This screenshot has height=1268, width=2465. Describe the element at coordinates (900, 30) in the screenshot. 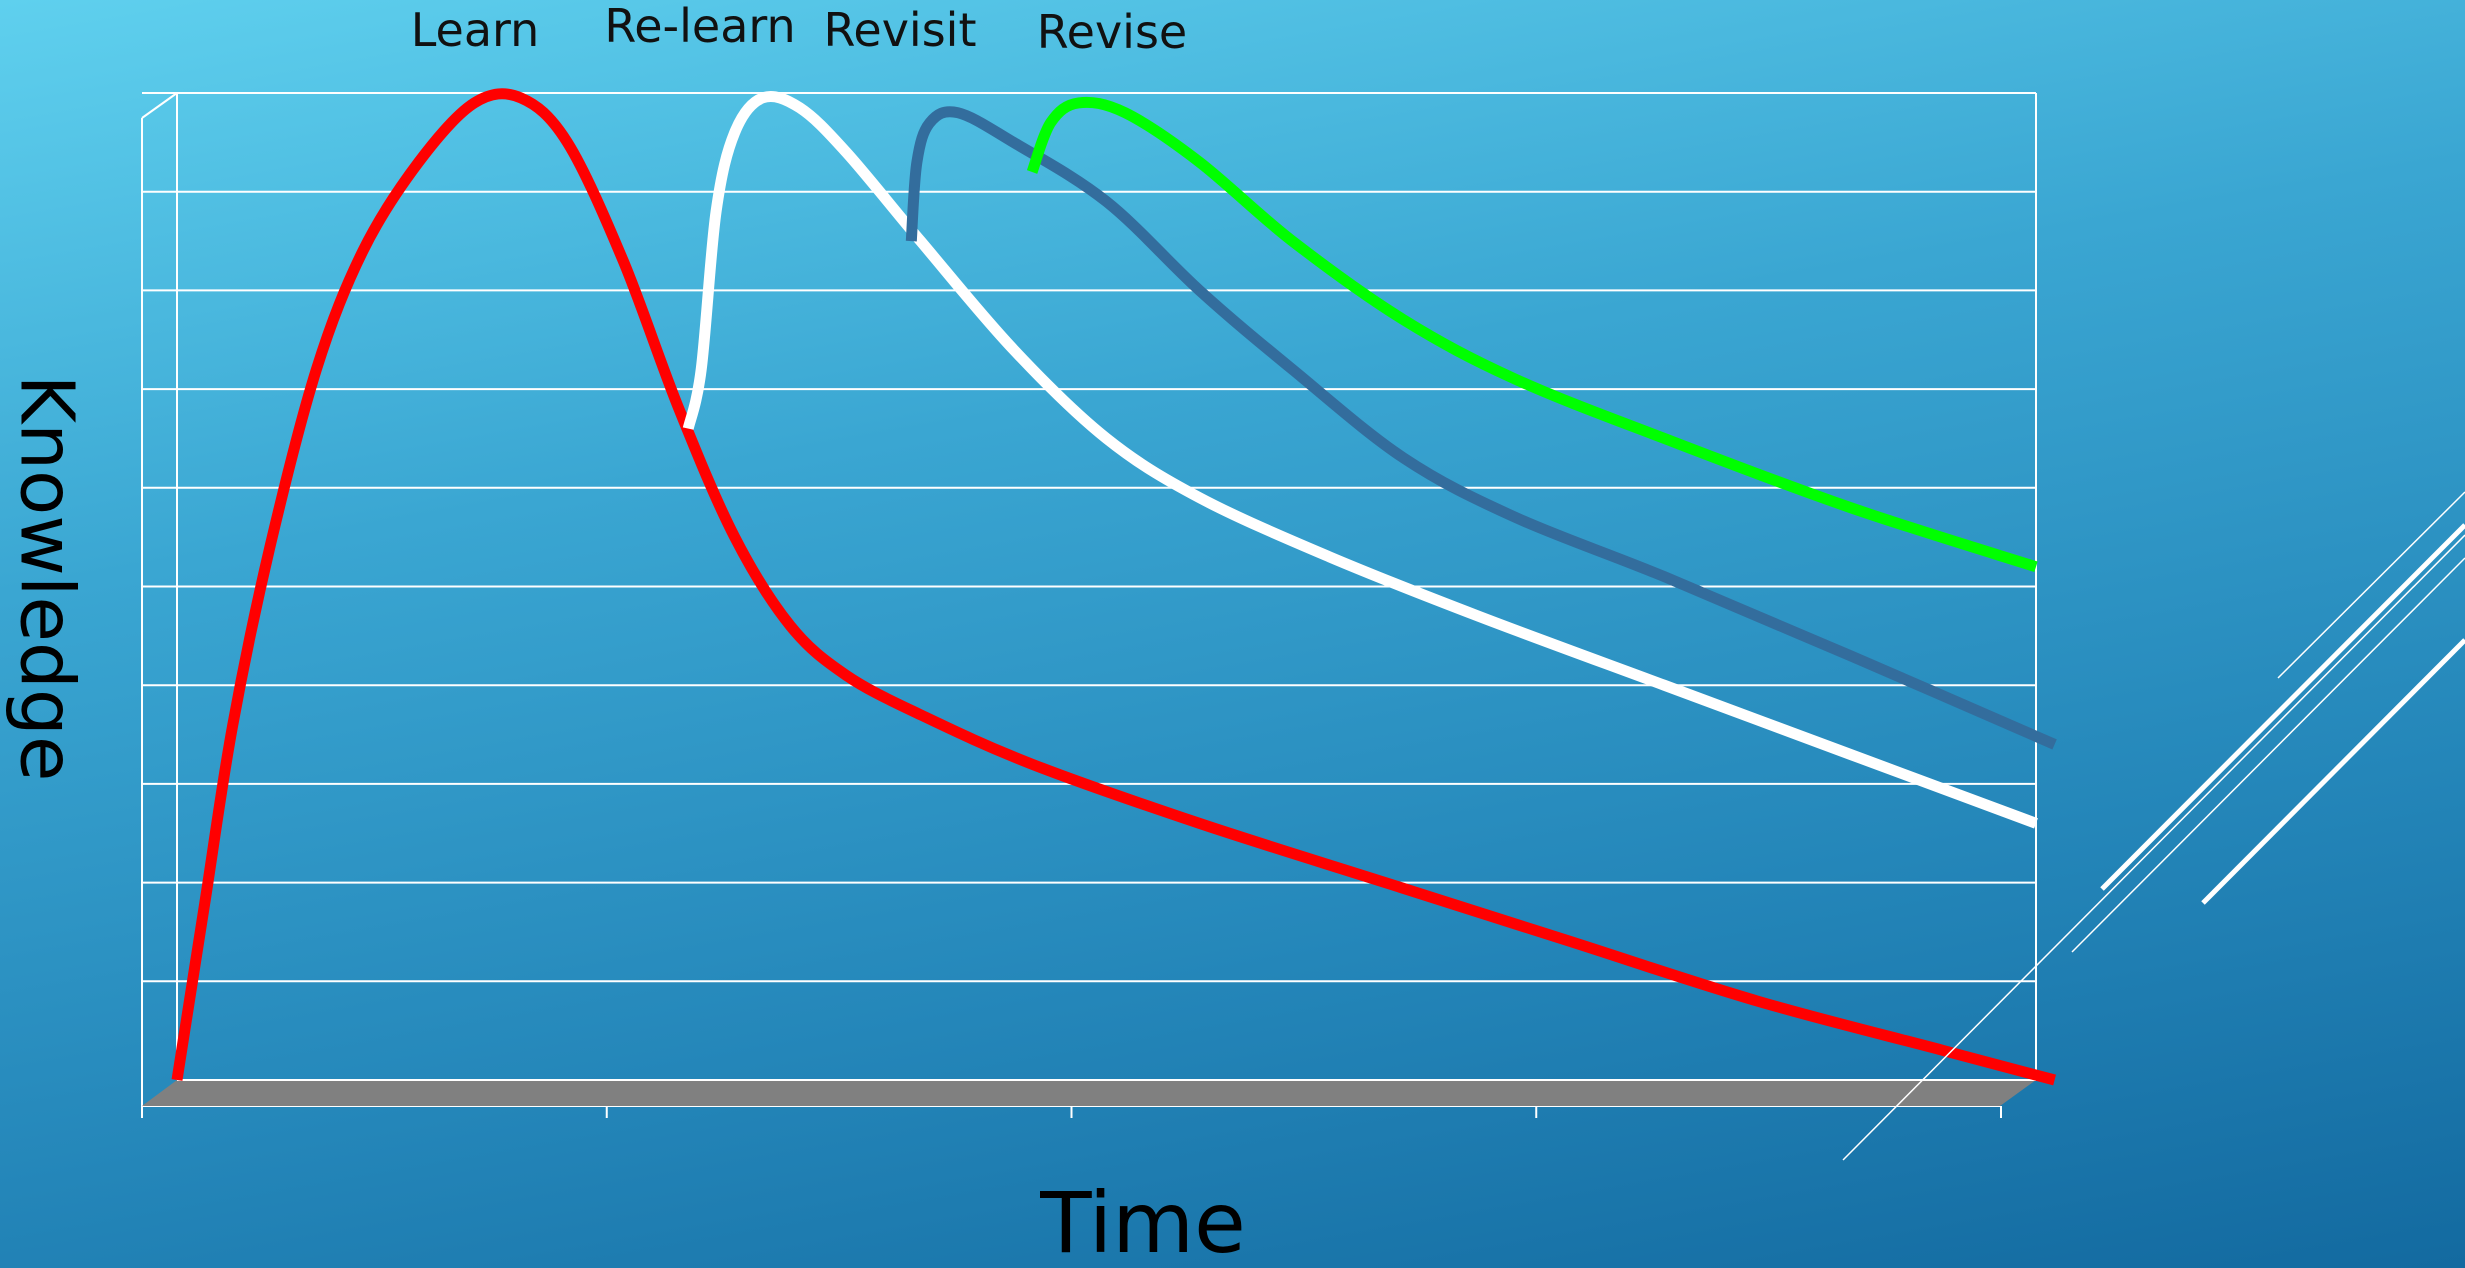

I see `phase-label-revisit: Revisit` at that location.